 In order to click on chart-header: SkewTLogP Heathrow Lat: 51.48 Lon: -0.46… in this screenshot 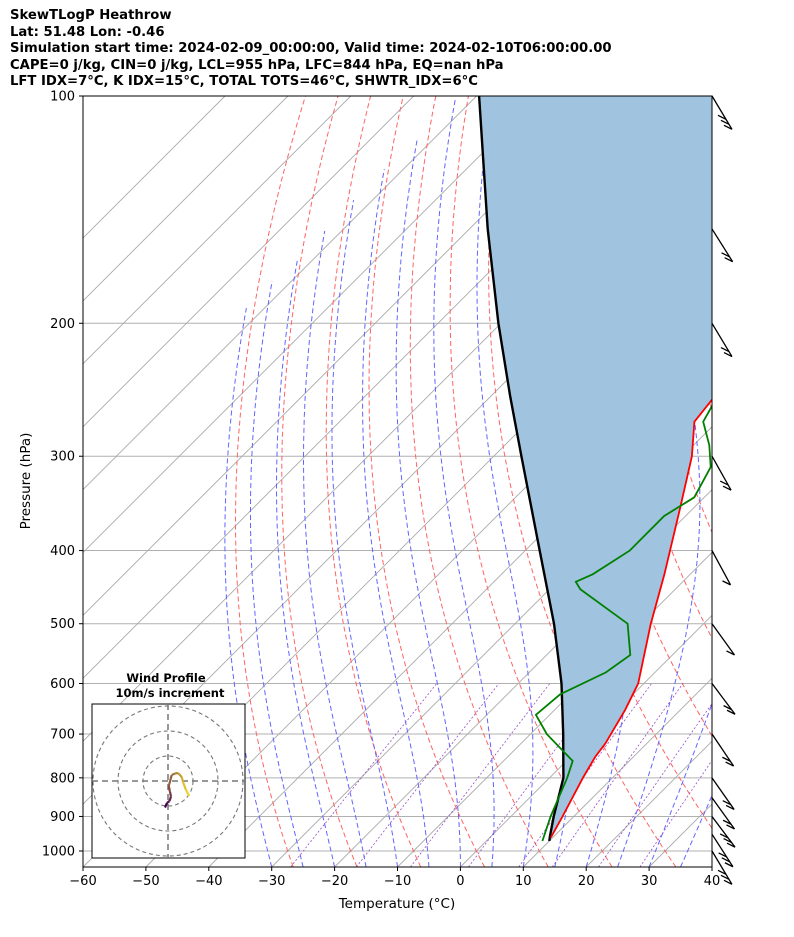, I will do `click(311, 49)`.